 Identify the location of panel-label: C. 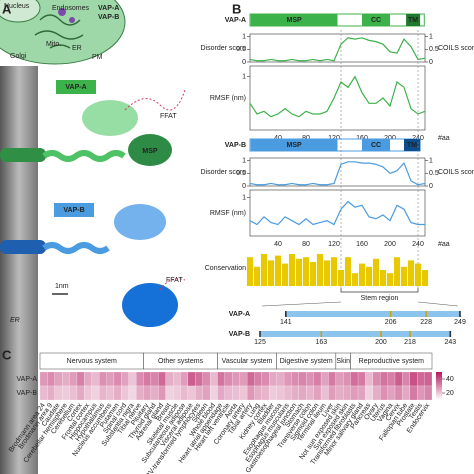
(7, 354).